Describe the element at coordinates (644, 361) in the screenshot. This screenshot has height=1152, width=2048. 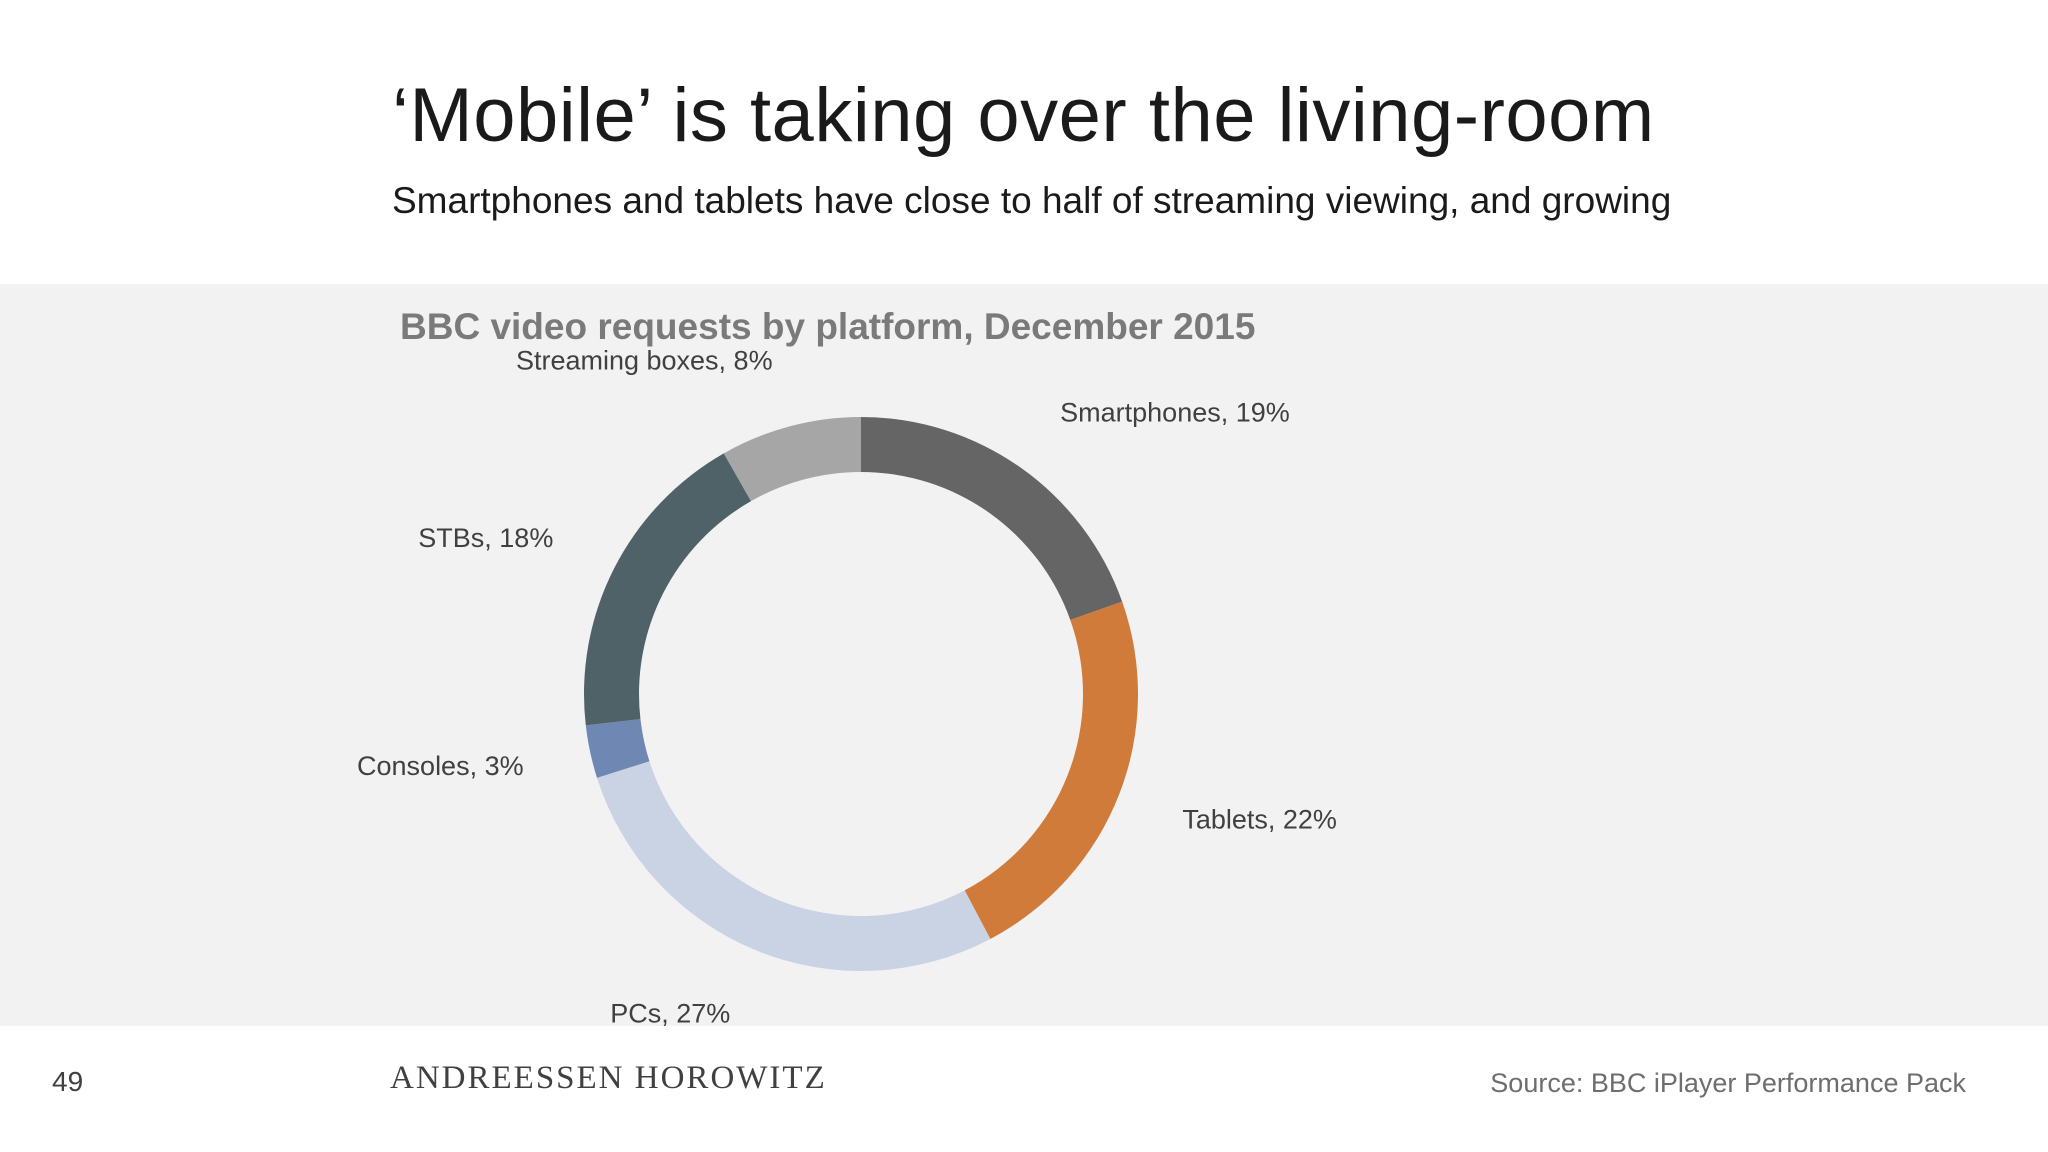
I see `slice-label-streaming-boxes: Streaming boxes, 8%` at that location.